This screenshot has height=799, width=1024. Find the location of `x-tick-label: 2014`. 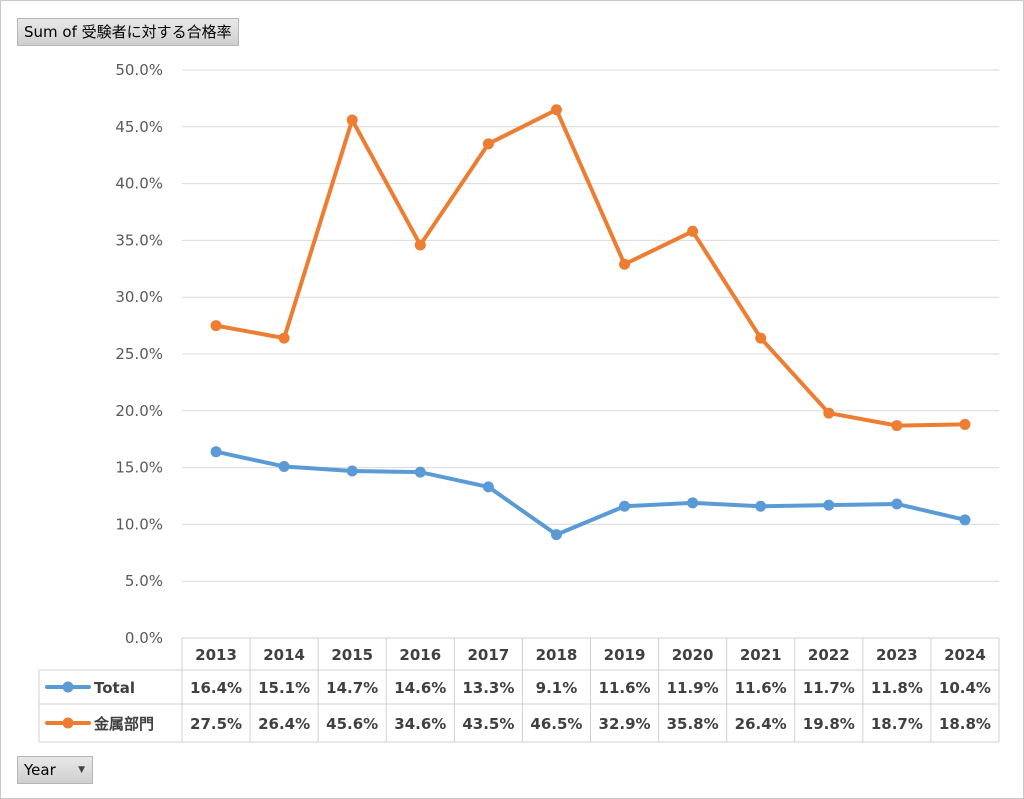

x-tick-label: 2014 is located at coordinates (284, 655).